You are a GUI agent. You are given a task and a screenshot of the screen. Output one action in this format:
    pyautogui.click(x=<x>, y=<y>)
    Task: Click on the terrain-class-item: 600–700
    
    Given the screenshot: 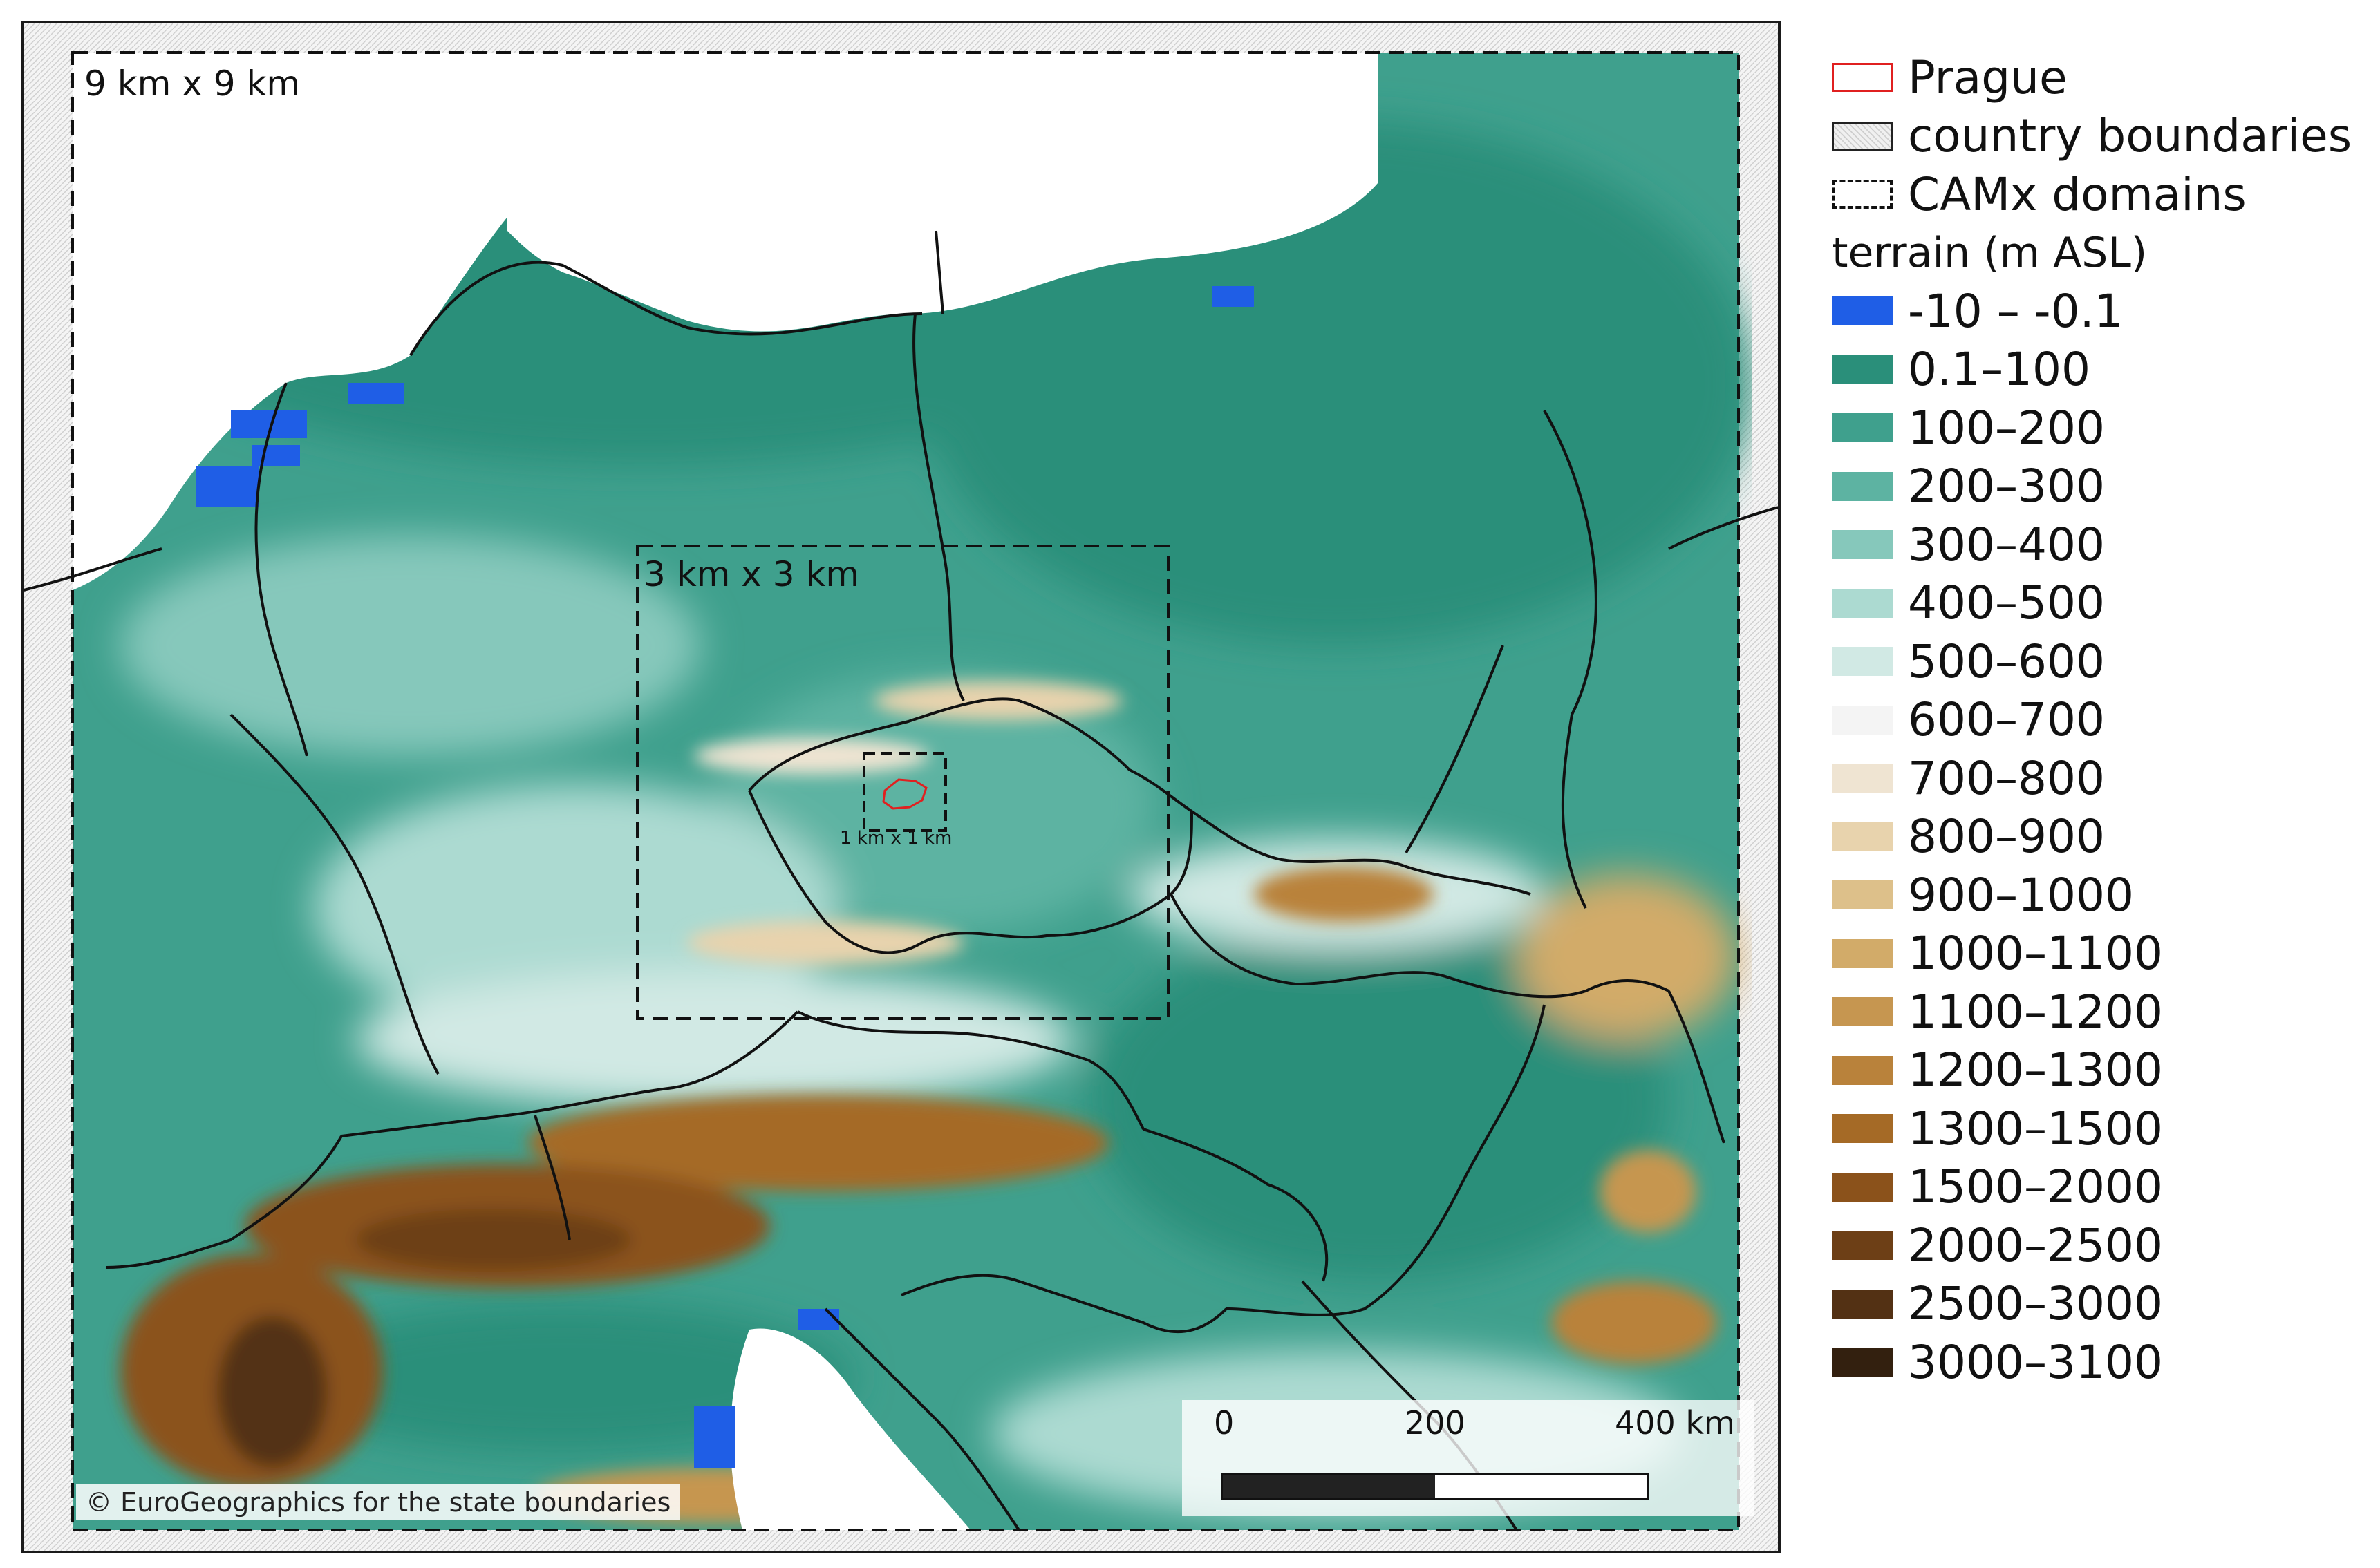 What is the action you would take?
    pyautogui.click(x=2101, y=721)
    